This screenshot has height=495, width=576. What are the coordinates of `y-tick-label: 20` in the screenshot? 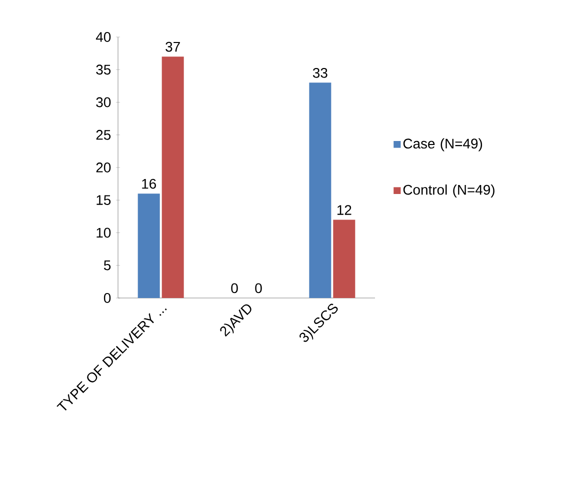 It's located at (103, 167).